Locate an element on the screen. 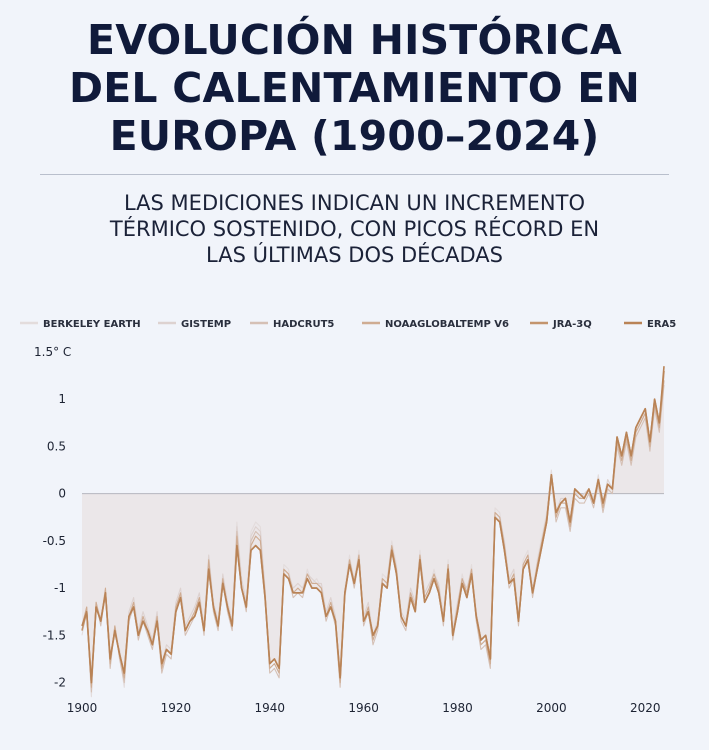 This screenshot has height=750, width=709. x-tick-label: 1980 is located at coordinates (457, 708).